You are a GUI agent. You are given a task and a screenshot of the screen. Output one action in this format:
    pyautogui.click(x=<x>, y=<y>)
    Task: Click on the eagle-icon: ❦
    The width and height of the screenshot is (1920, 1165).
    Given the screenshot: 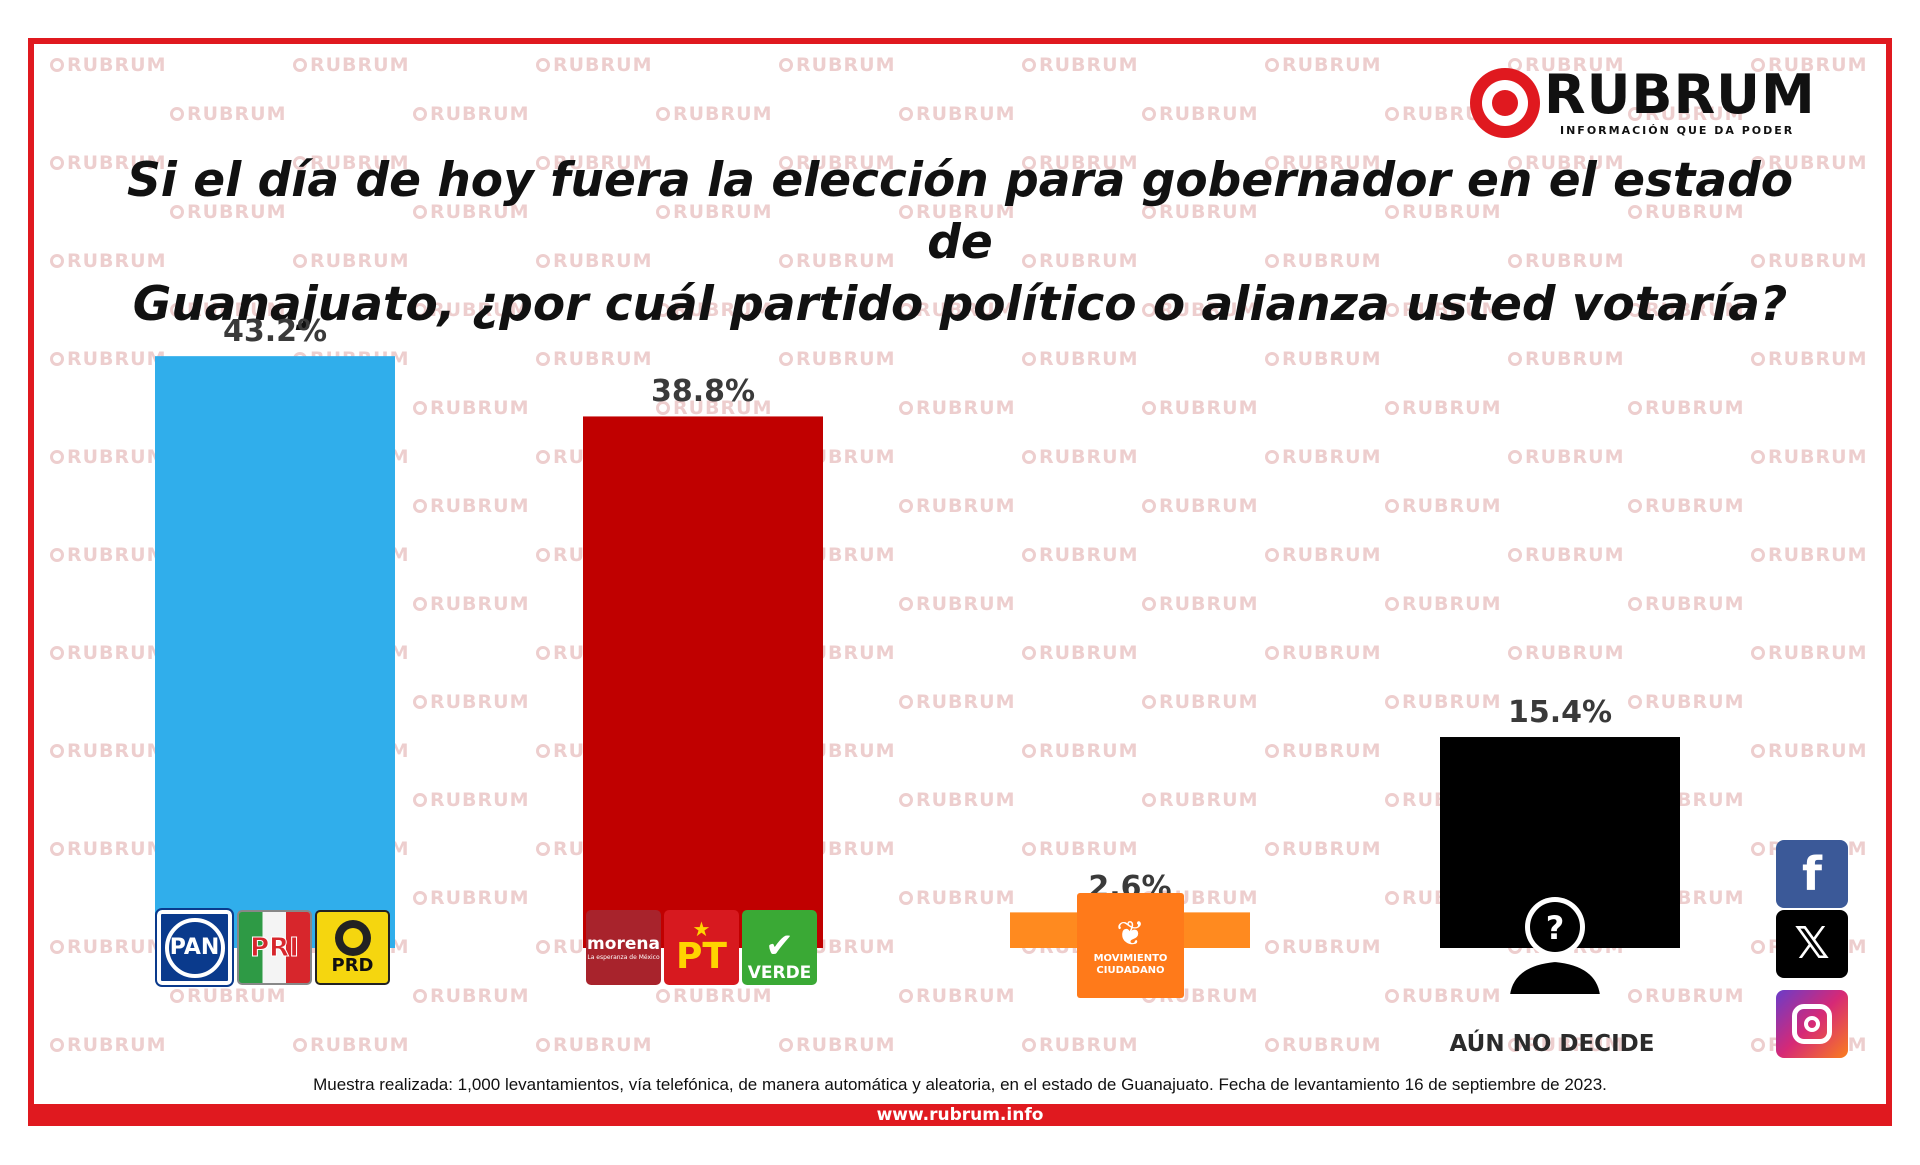 What is the action you would take?
    pyautogui.click(x=1130, y=933)
    